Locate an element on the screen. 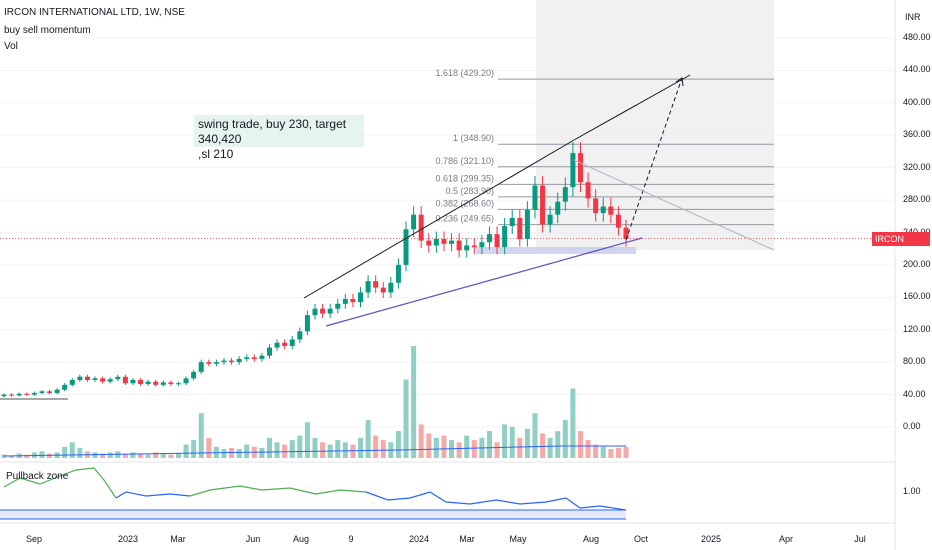  fib-diagonal is located at coordinates (674, 205).